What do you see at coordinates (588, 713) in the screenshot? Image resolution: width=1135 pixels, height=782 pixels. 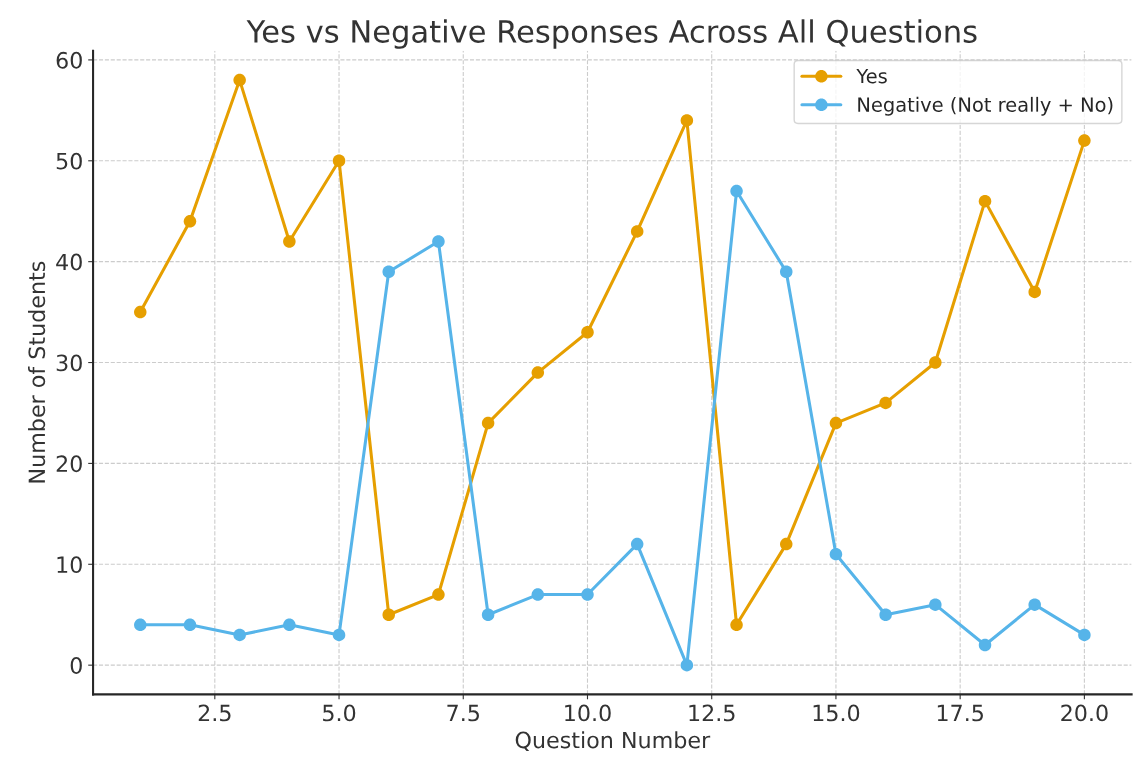 I see `x-tick-label: 10.0` at bounding box center [588, 713].